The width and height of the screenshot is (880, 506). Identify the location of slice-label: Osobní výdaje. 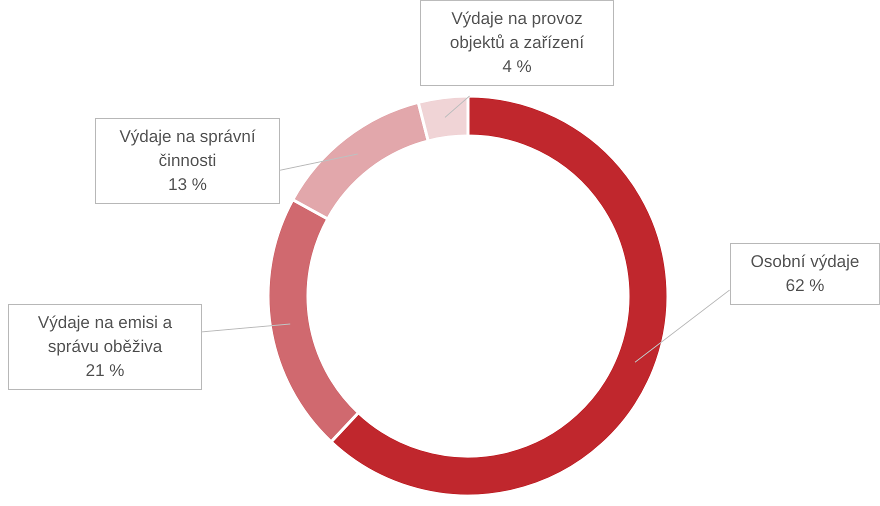
(805, 262).